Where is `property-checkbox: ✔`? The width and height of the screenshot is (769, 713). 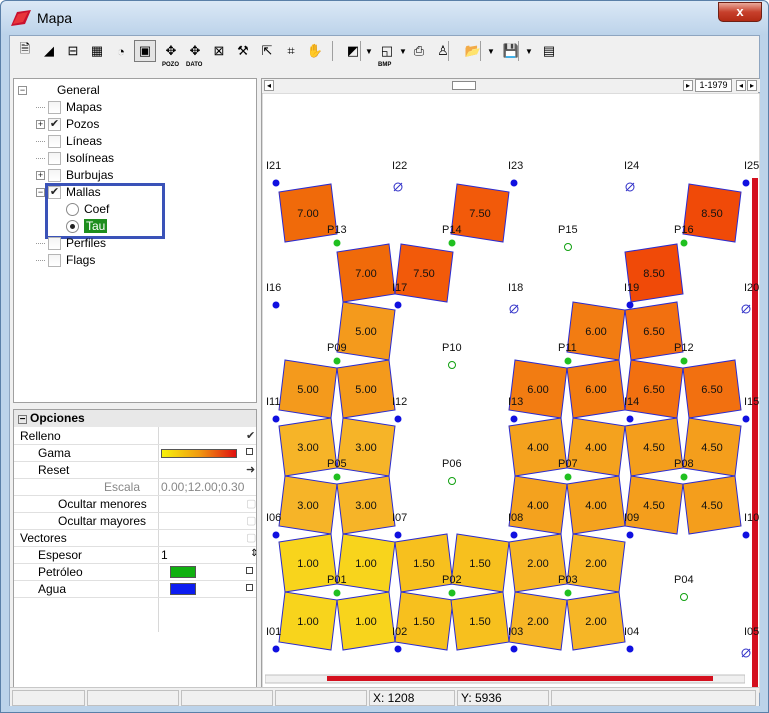 property-checkbox: ✔ is located at coordinates (251, 436).